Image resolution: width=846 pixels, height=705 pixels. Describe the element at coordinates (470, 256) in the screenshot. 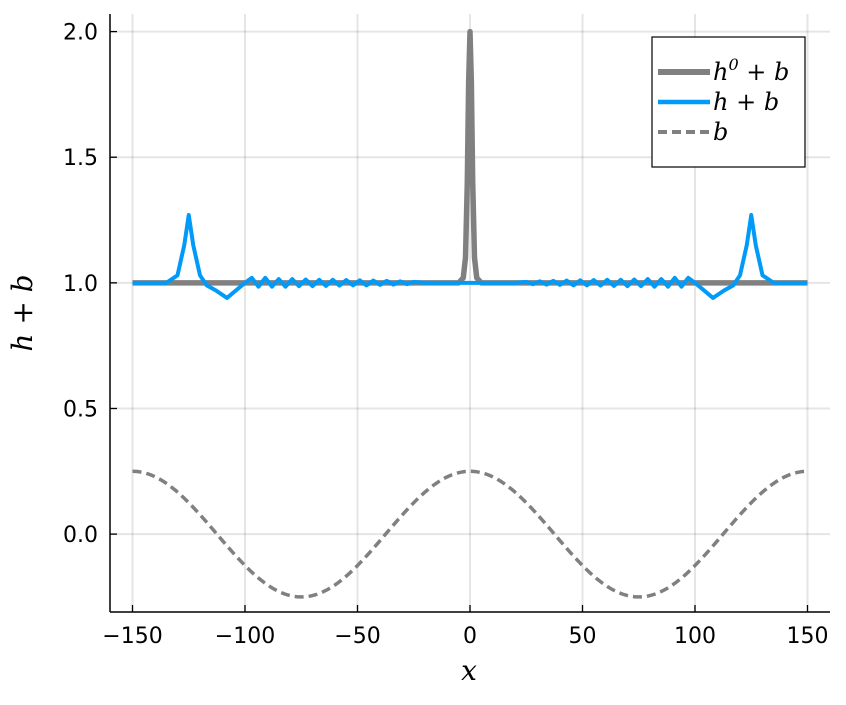

I see `series-line-h-plus-b` at that location.